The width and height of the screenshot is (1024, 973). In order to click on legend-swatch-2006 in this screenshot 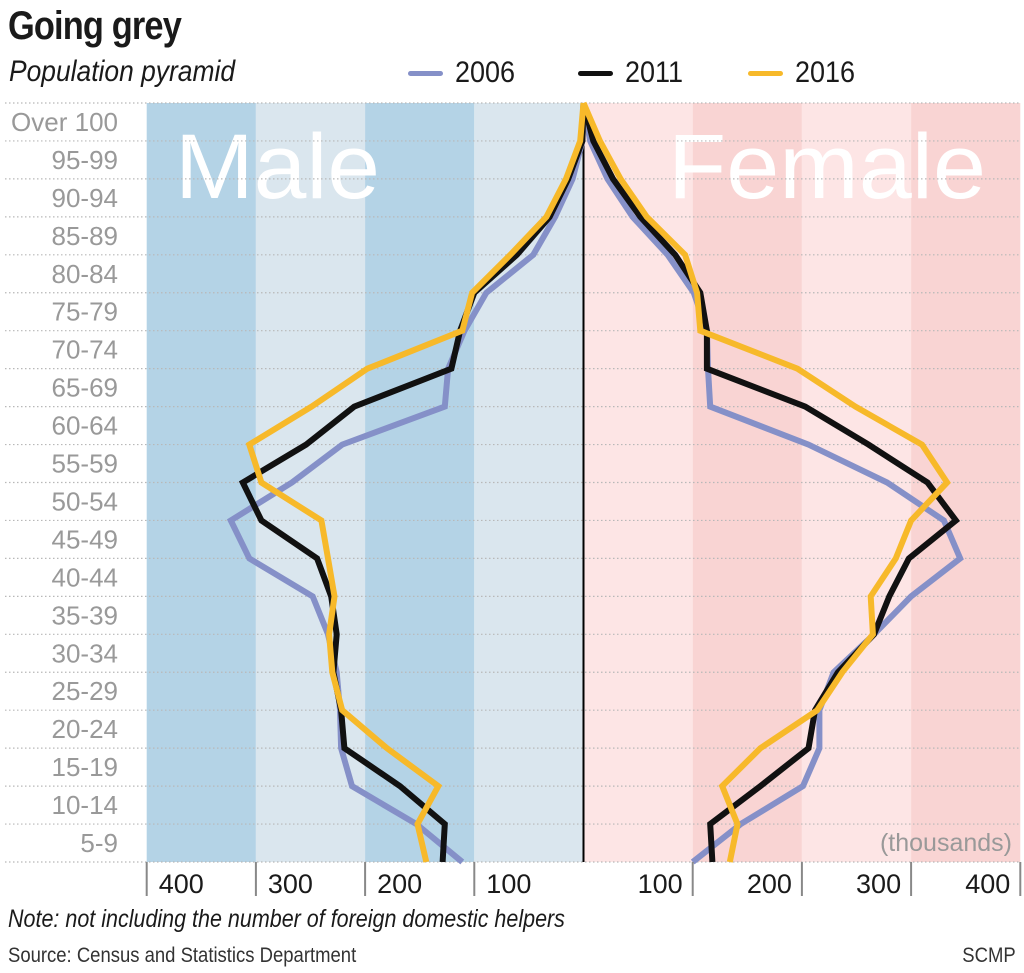, I will do `click(425, 73)`.